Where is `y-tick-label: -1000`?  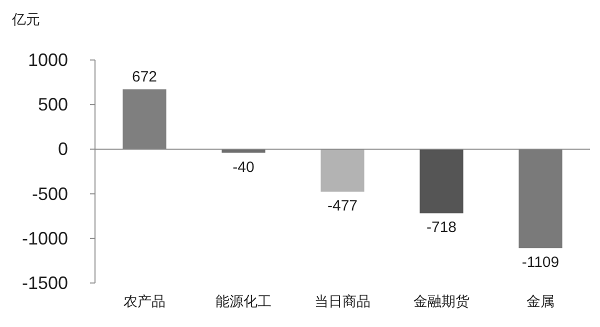 y-tick-label: -1000 is located at coordinates (45, 238).